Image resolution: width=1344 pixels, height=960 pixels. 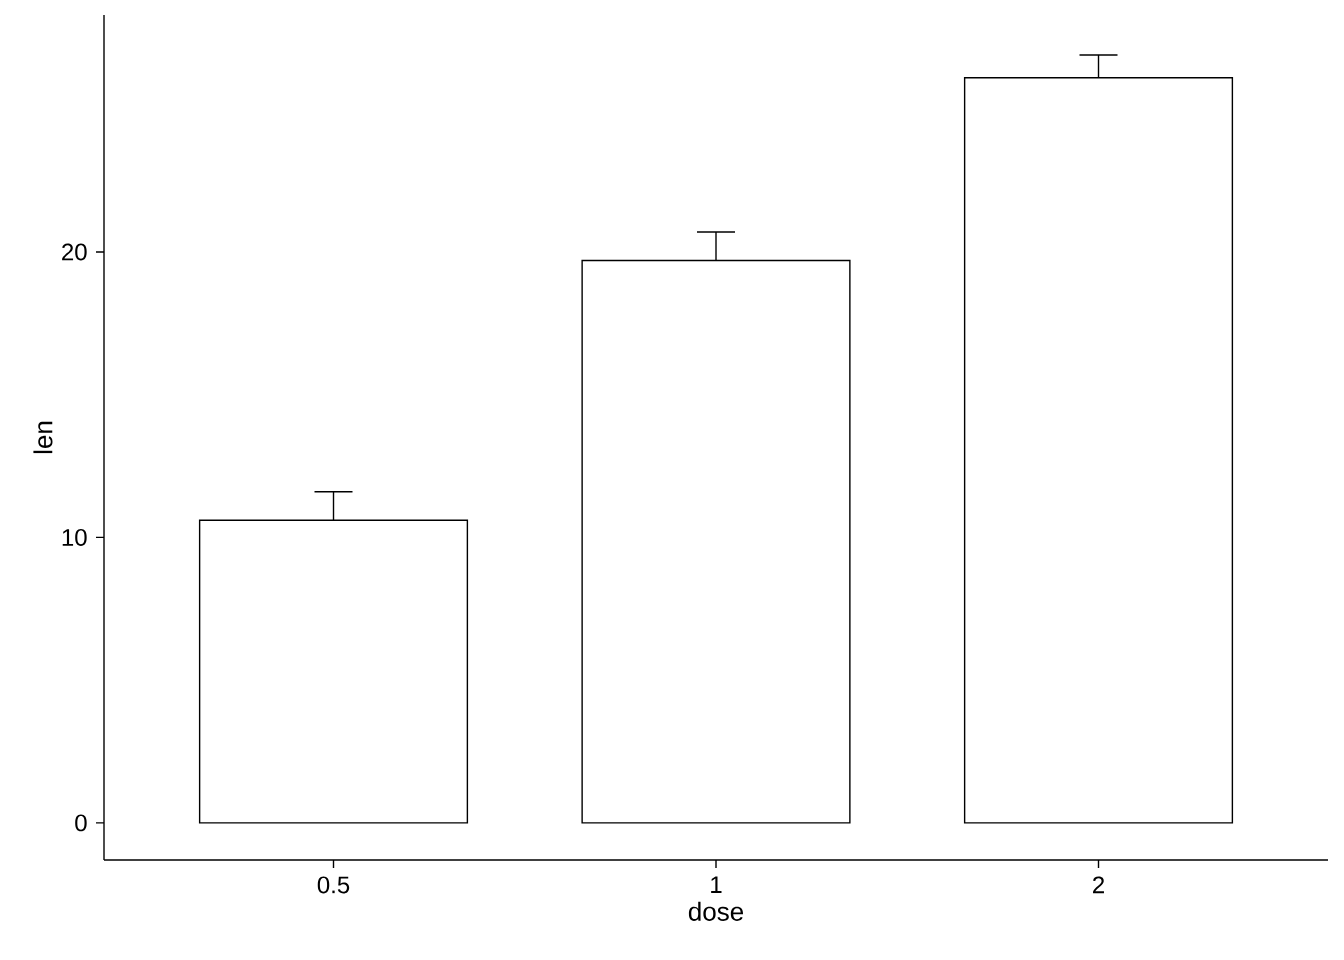 What do you see at coordinates (81, 823) in the screenshot?
I see `y-tick-label: 0` at bounding box center [81, 823].